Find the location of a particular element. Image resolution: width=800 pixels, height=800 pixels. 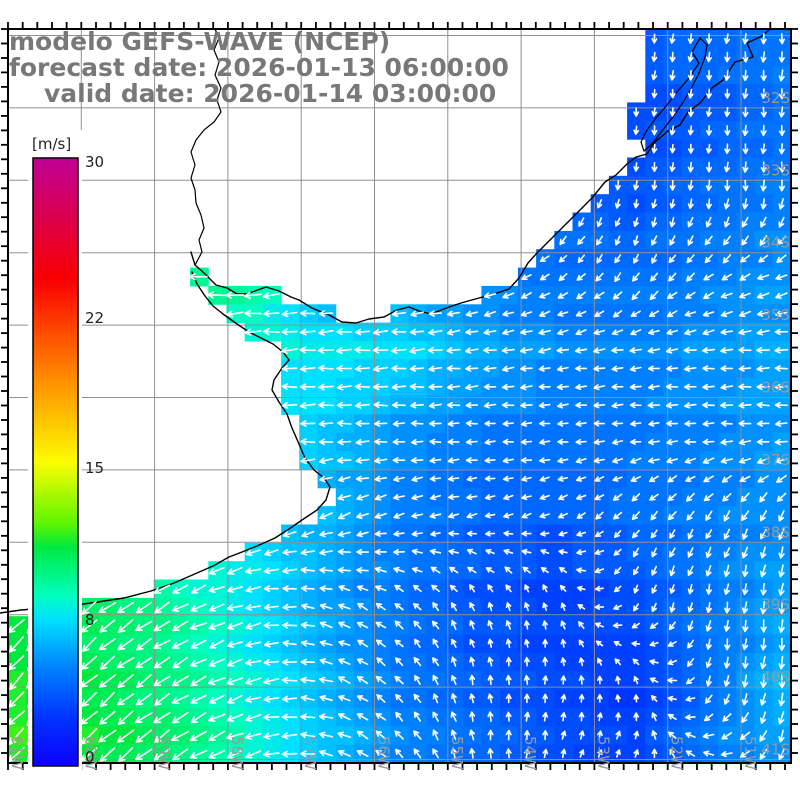

longitude-label: 55W is located at coordinates (457, 753).